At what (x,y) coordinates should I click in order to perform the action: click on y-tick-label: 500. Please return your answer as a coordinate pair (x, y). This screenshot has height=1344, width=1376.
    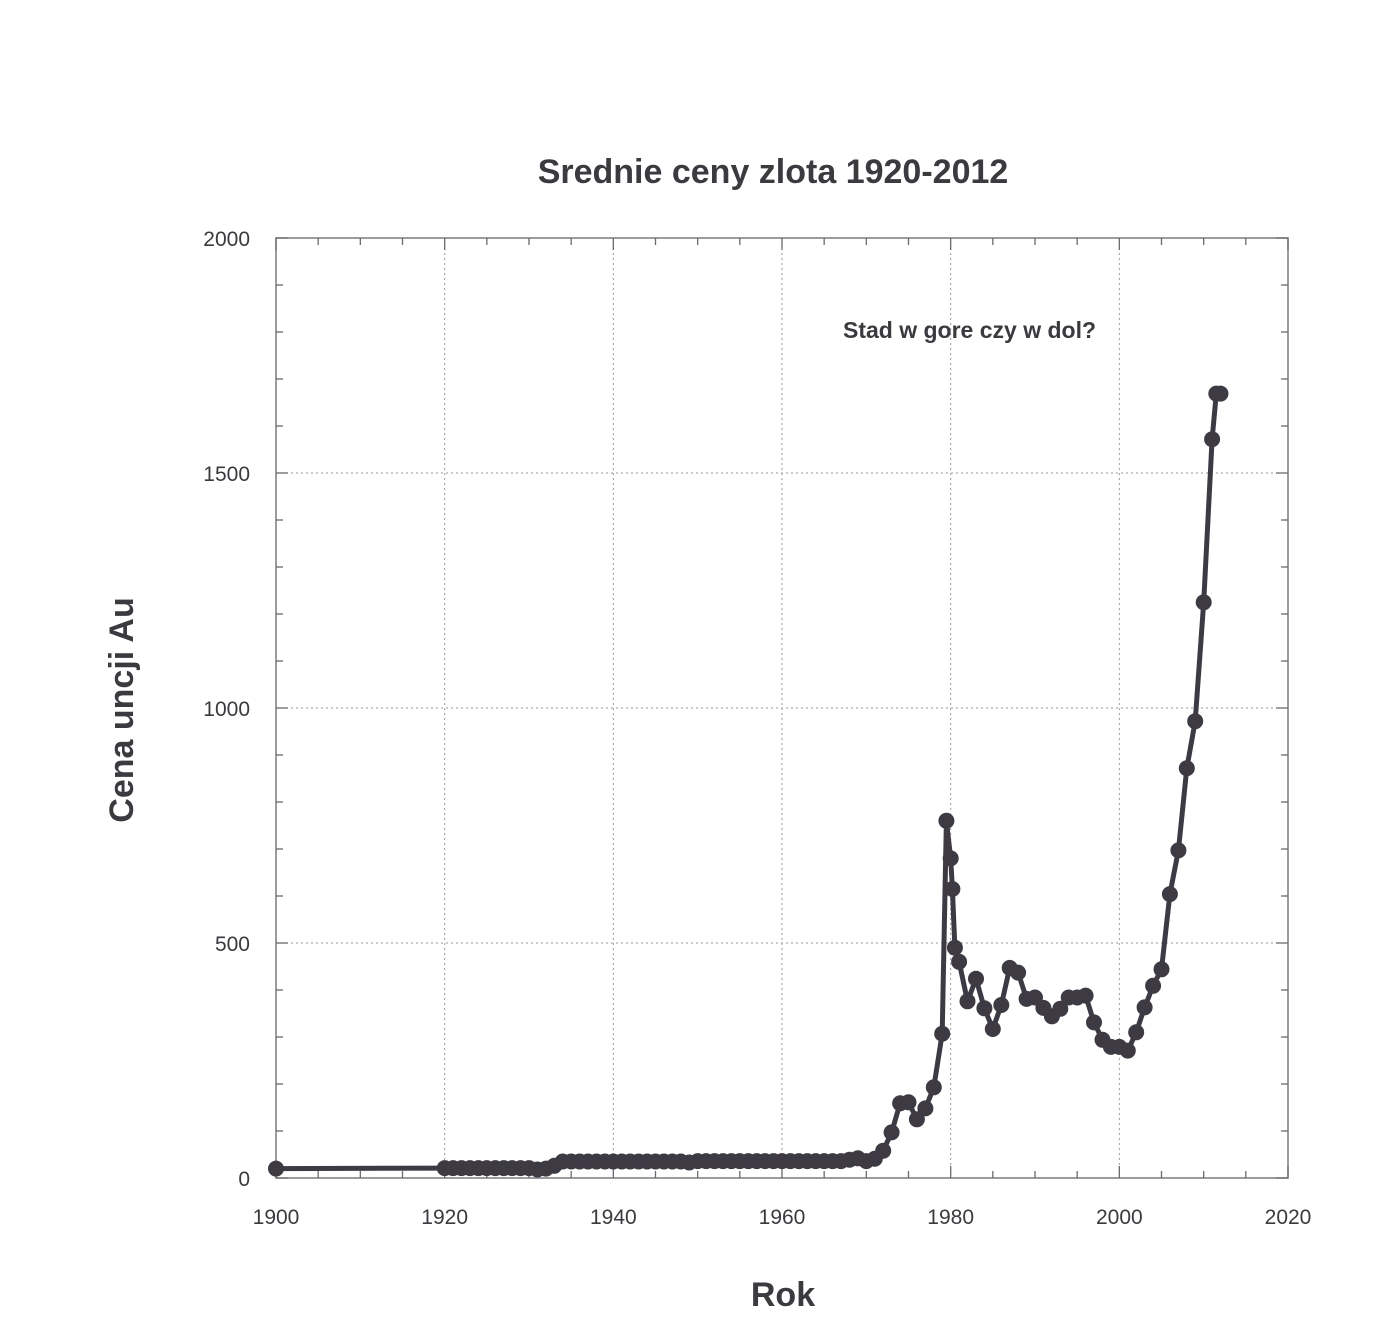
    Looking at the image, I should click on (232, 944).